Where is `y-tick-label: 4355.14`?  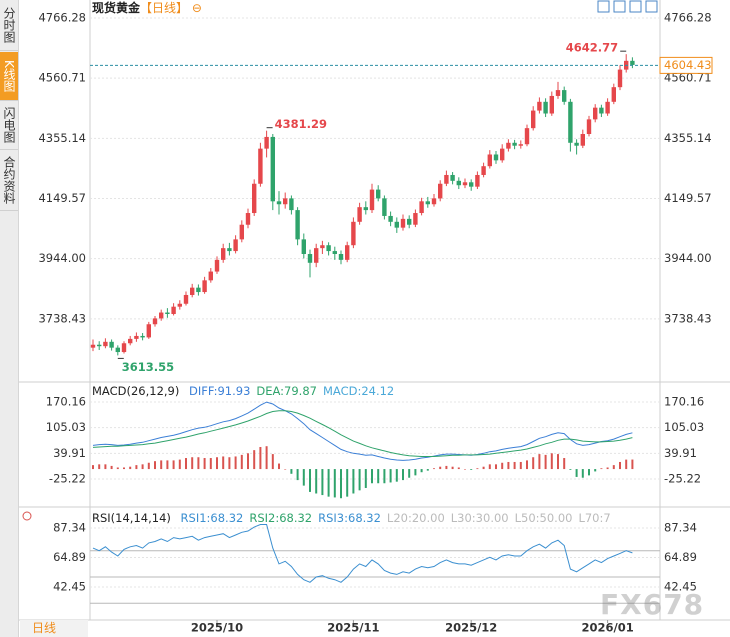
y-tick-label: 4355.14 is located at coordinates (62, 138).